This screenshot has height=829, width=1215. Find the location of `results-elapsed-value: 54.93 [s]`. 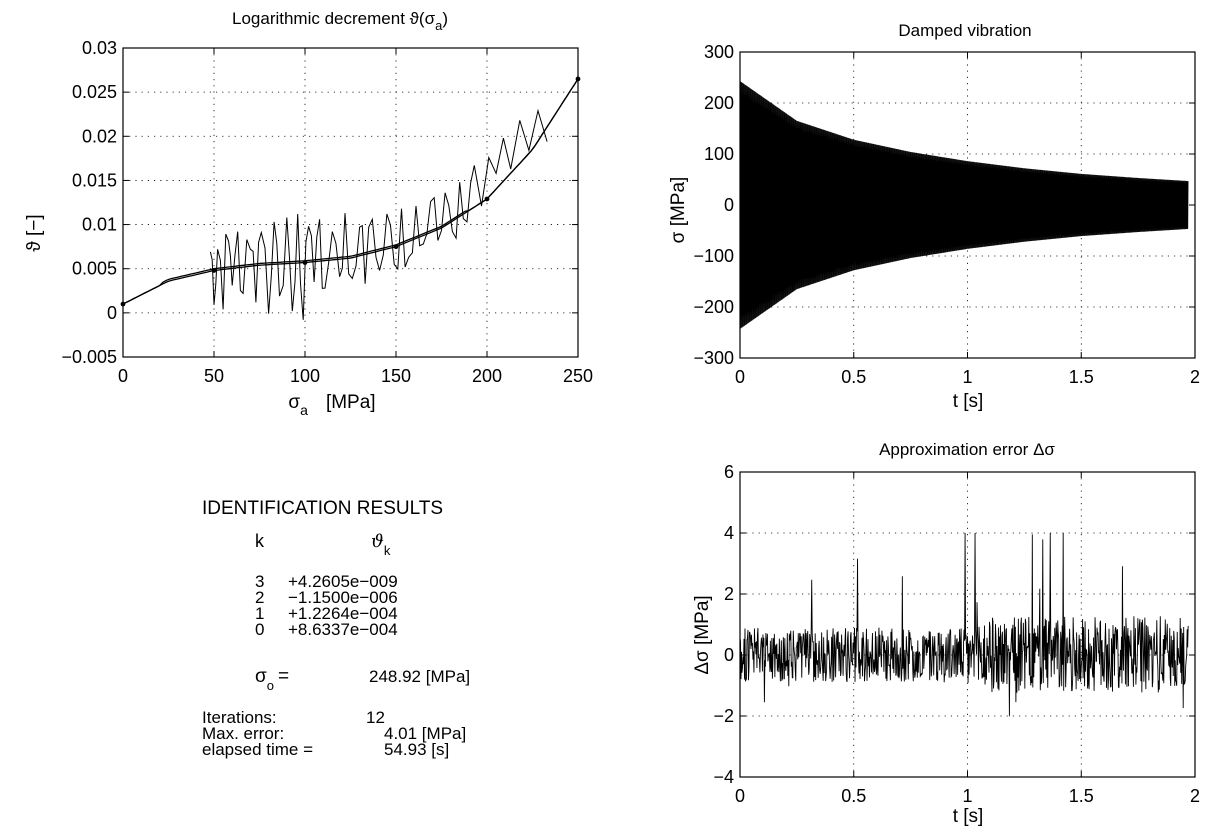

results-elapsed-value: 54.93 [s] is located at coordinates (416, 749).